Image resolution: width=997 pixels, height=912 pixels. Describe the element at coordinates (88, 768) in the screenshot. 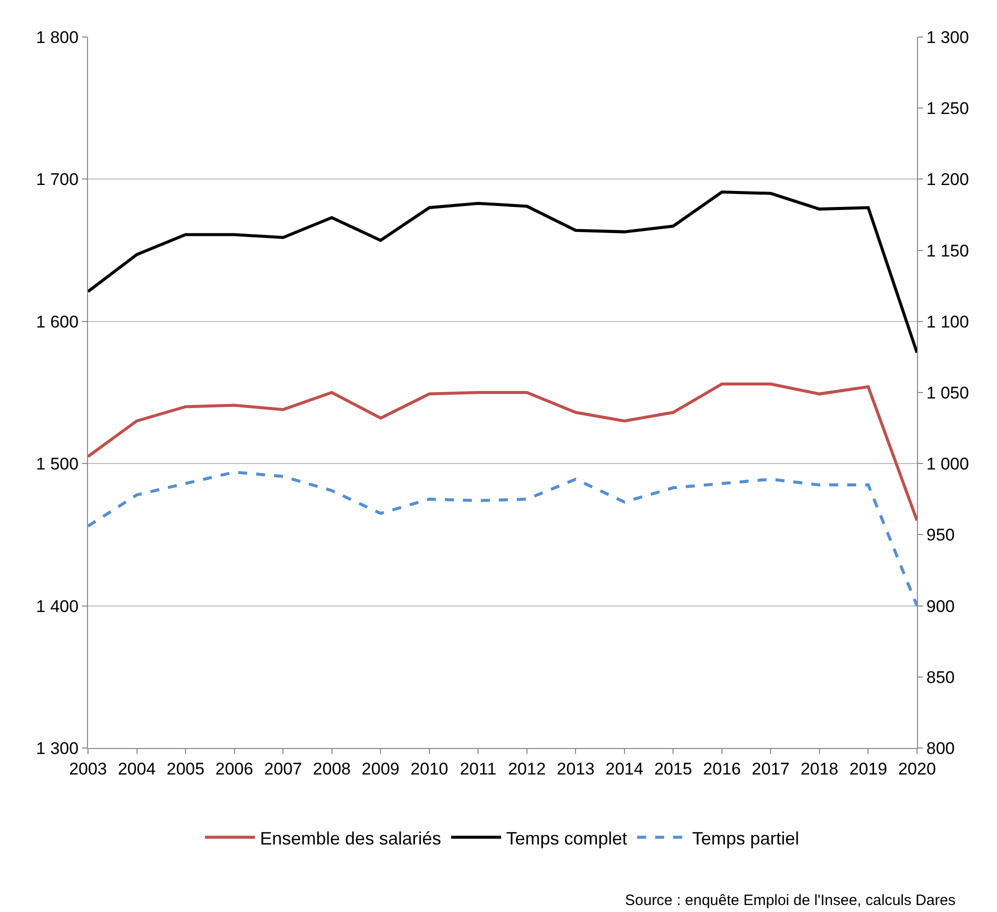

I see `x-tick-label: 2003` at that location.